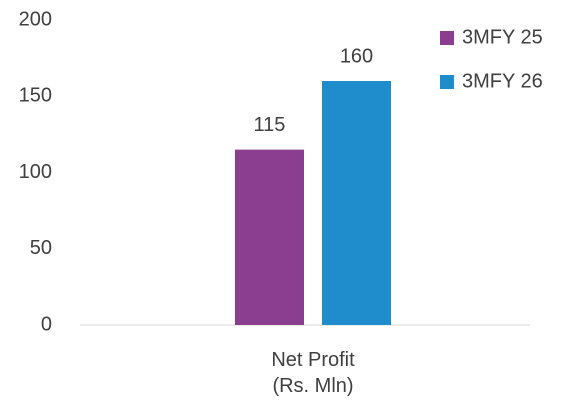 The height and width of the screenshot is (405, 565). Describe the element at coordinates (46, 324) in the screenshot. I see `y-tick-label: 0` at that location.